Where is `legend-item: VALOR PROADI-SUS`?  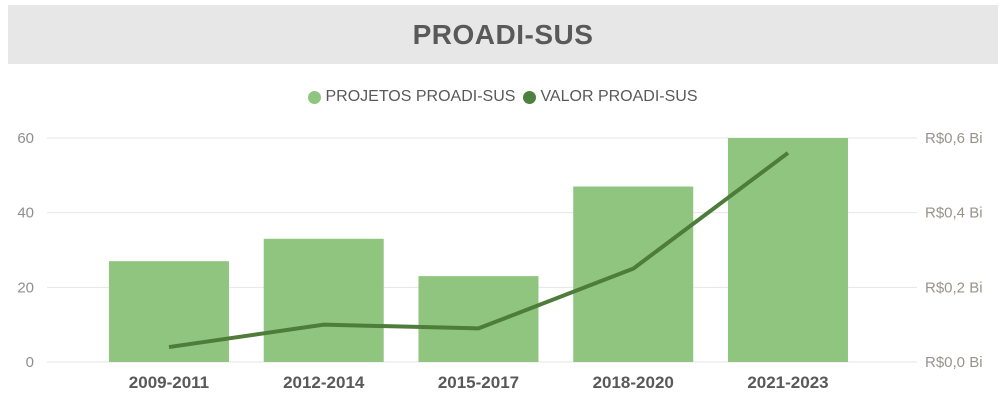 legend-item: VALOR PROADI-SUS is located at coordinates (610, 97).